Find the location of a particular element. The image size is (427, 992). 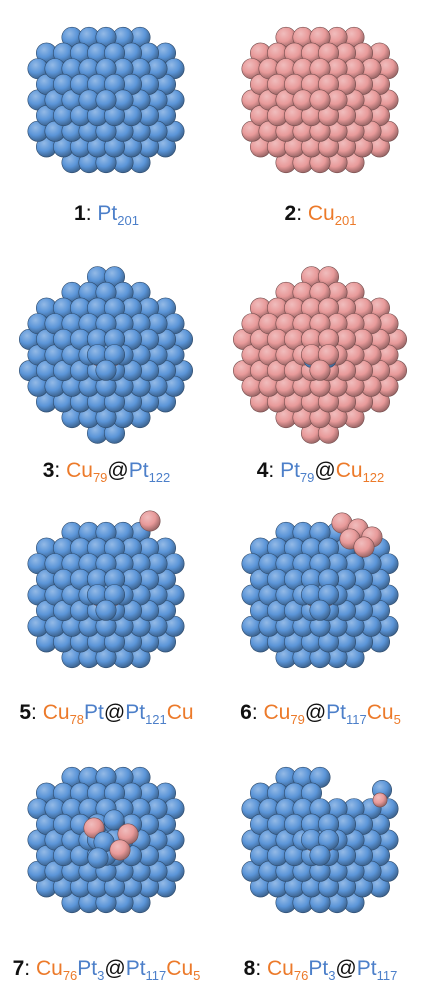

caption-4: 4: Pt79@Cu122 is located at coordinates (320, 472).